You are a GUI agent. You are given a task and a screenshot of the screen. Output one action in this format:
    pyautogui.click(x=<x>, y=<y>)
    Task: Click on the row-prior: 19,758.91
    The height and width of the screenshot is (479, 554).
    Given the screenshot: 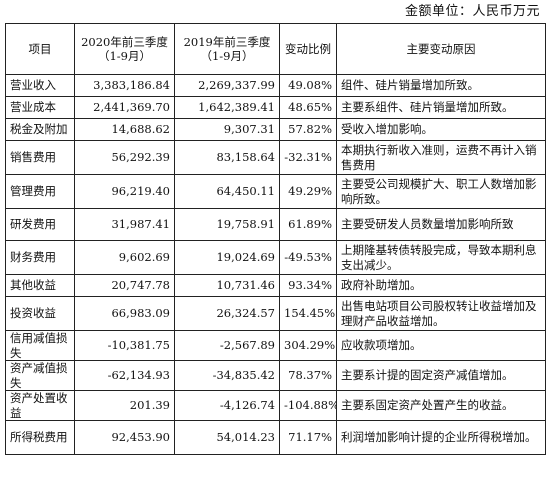 What is the action you would take?
    pyautogui.click(x=227, y=224)
    